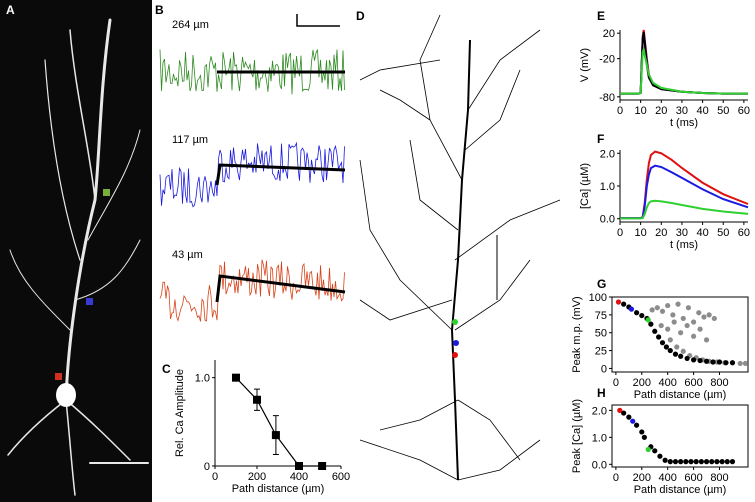 This screenshot has height=502, width=755. I want to click on panel-label: H, so click(601, 393).